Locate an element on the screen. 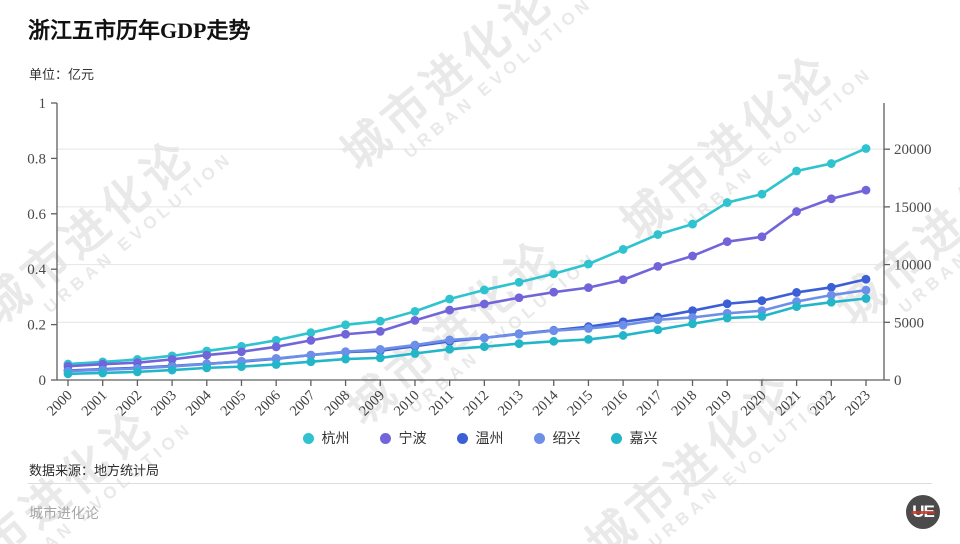  data-point-温州-2020 is located at coordinates (762, 301).